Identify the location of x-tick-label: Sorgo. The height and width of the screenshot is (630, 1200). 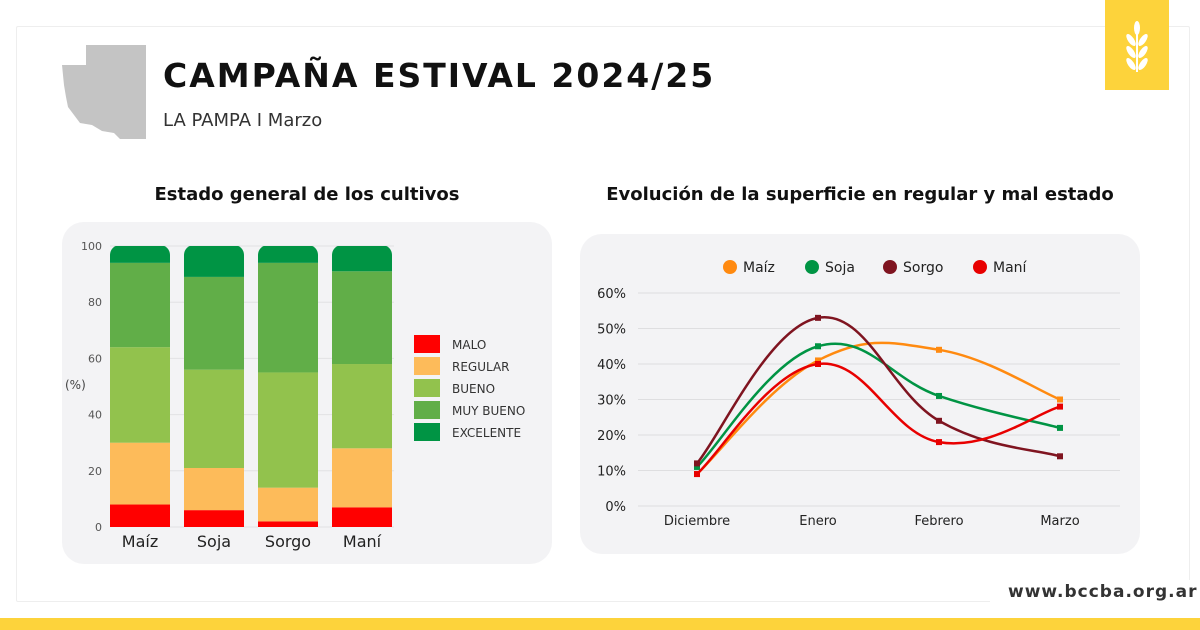
(288, 541).